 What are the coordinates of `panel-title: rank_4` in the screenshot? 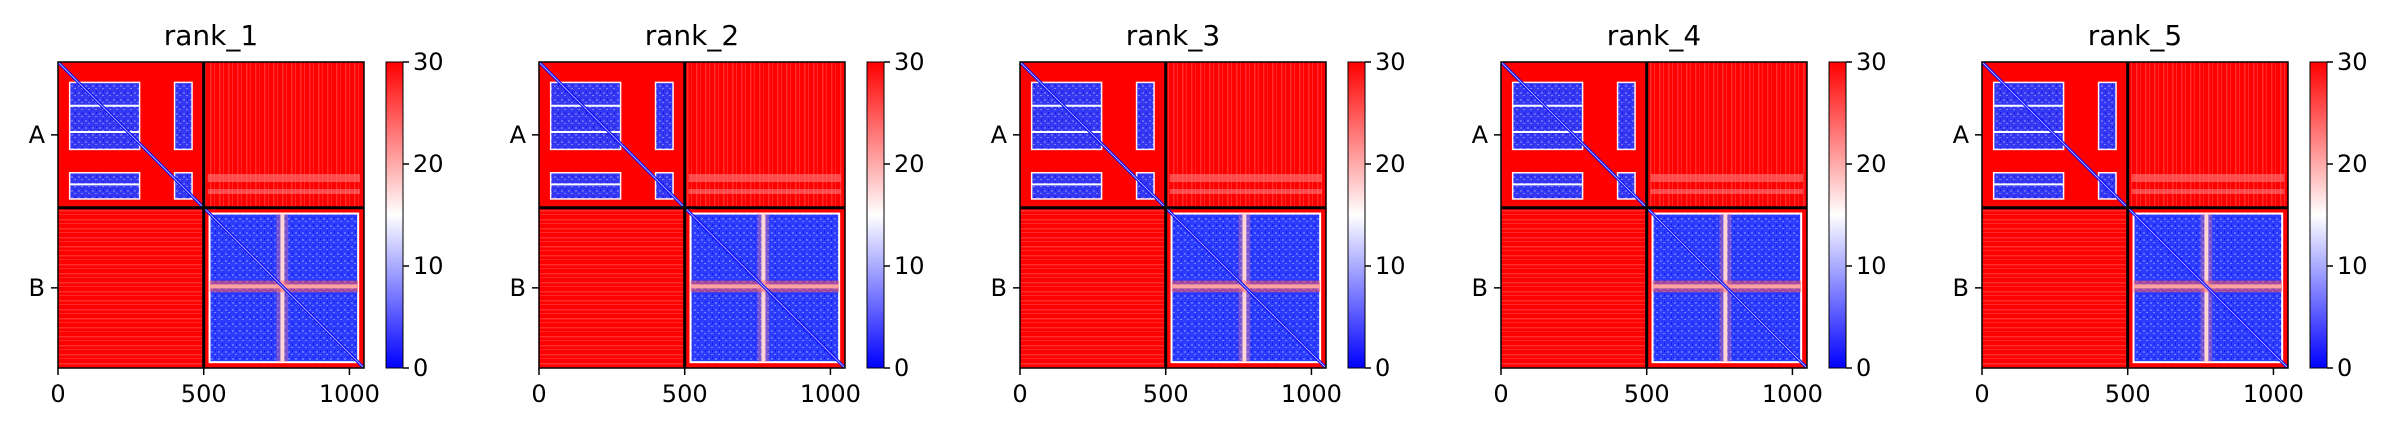 It's located at (1654, 35).